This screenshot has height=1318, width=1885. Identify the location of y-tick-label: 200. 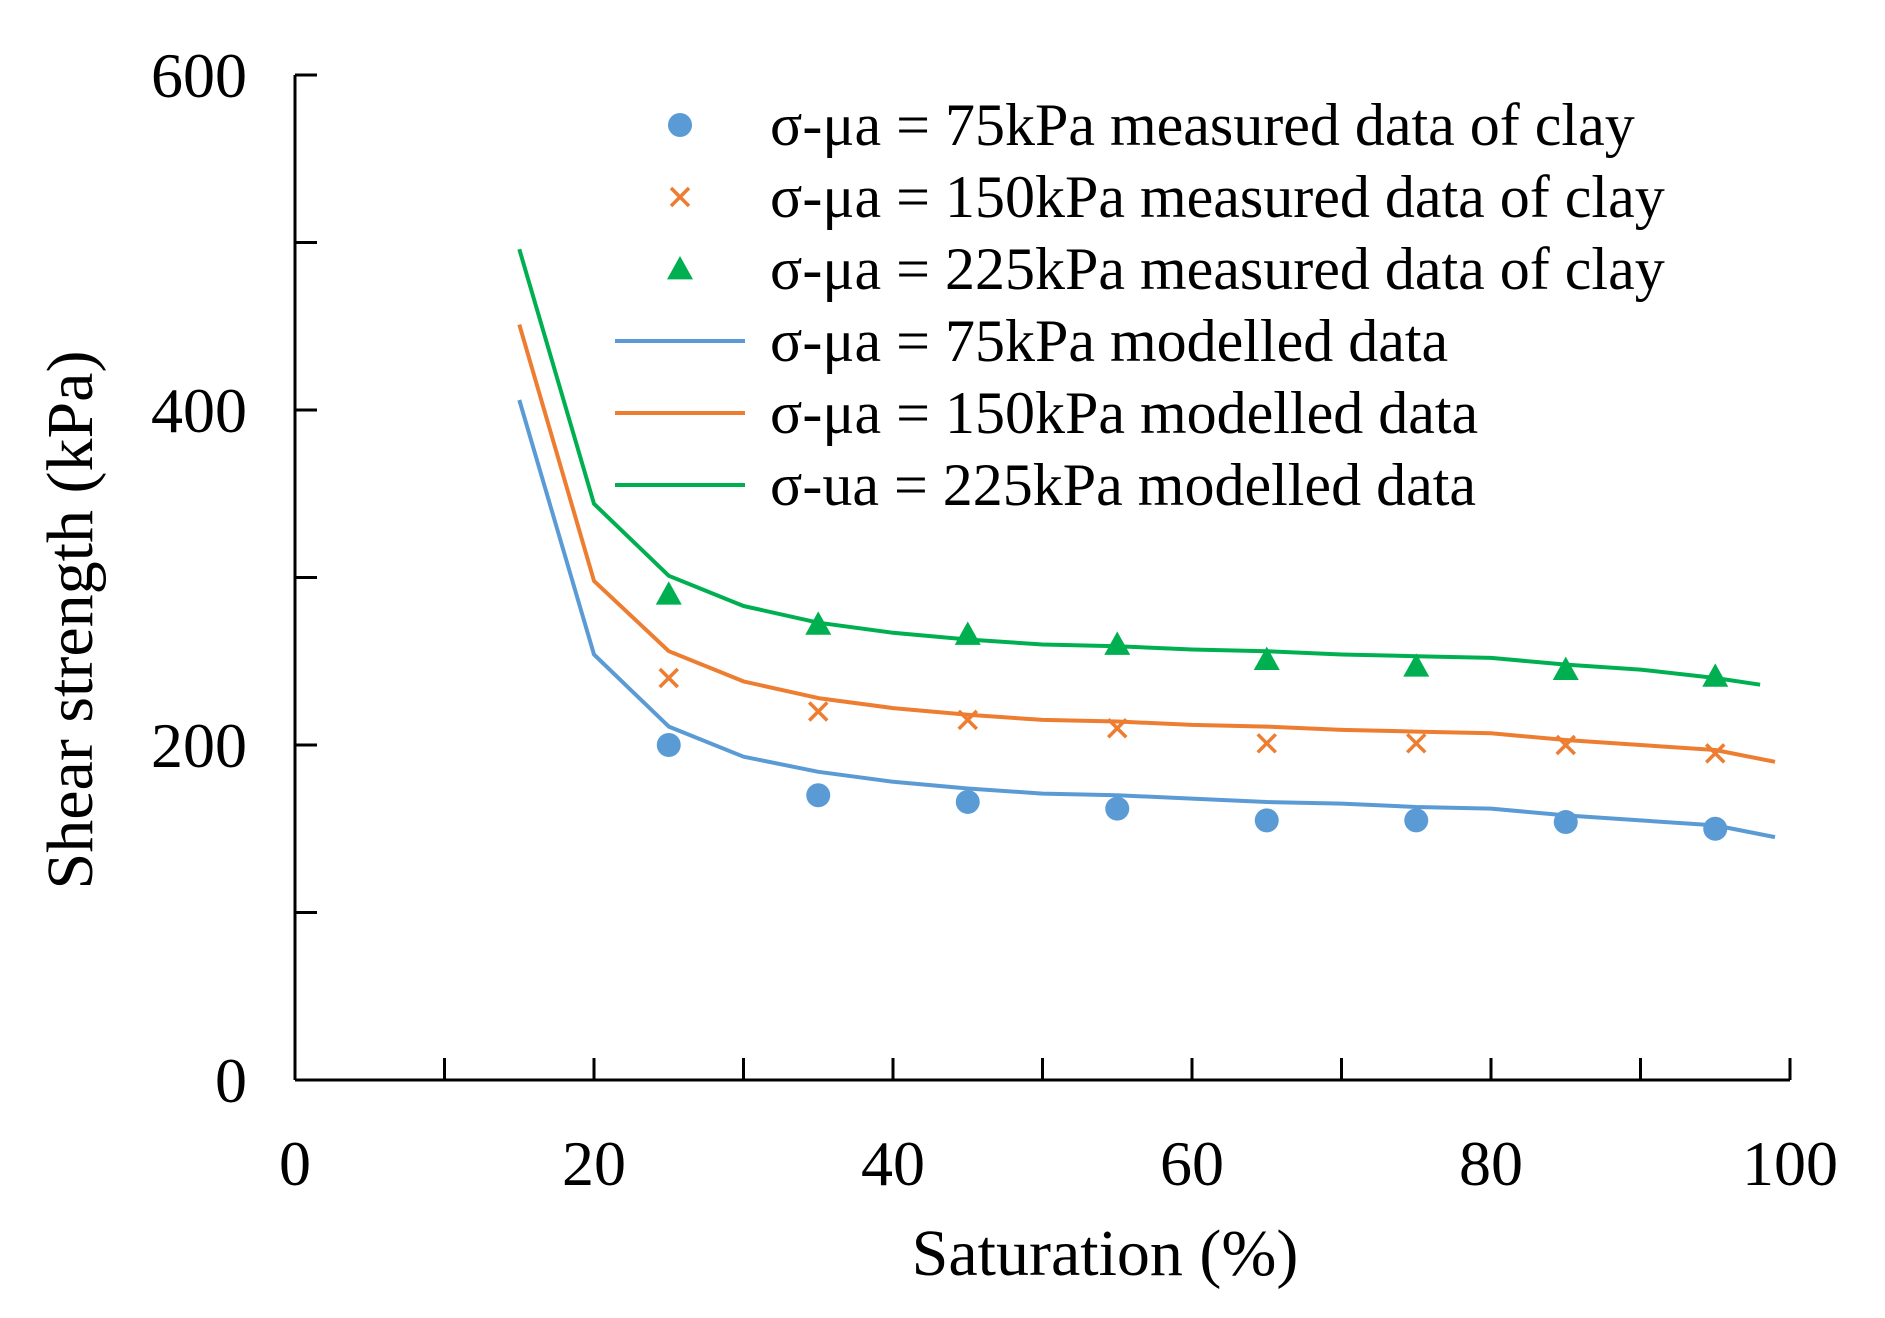
(199, 745).